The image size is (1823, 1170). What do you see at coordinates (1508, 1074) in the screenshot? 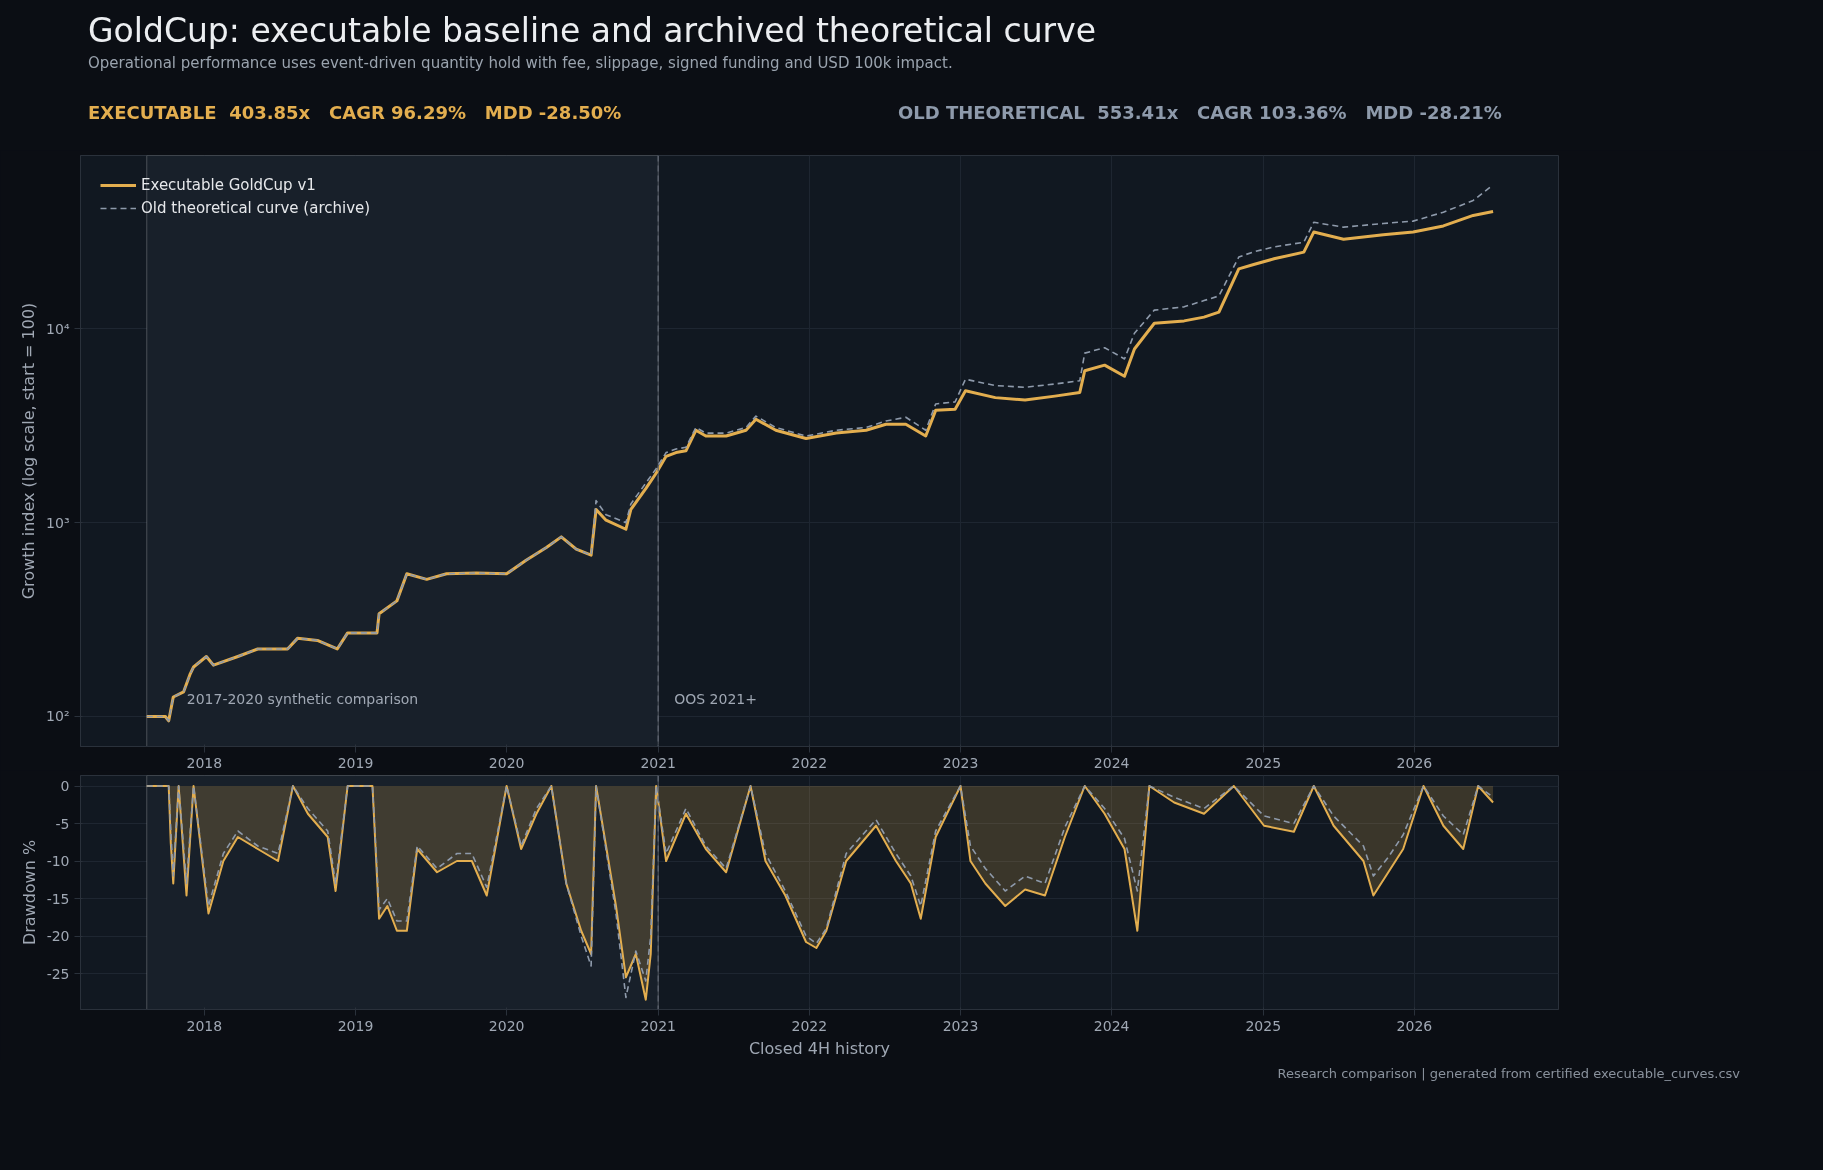
I see `text: Research comparison | generated from certified executable_curves.csv` at bounding box center [1508, 1074].